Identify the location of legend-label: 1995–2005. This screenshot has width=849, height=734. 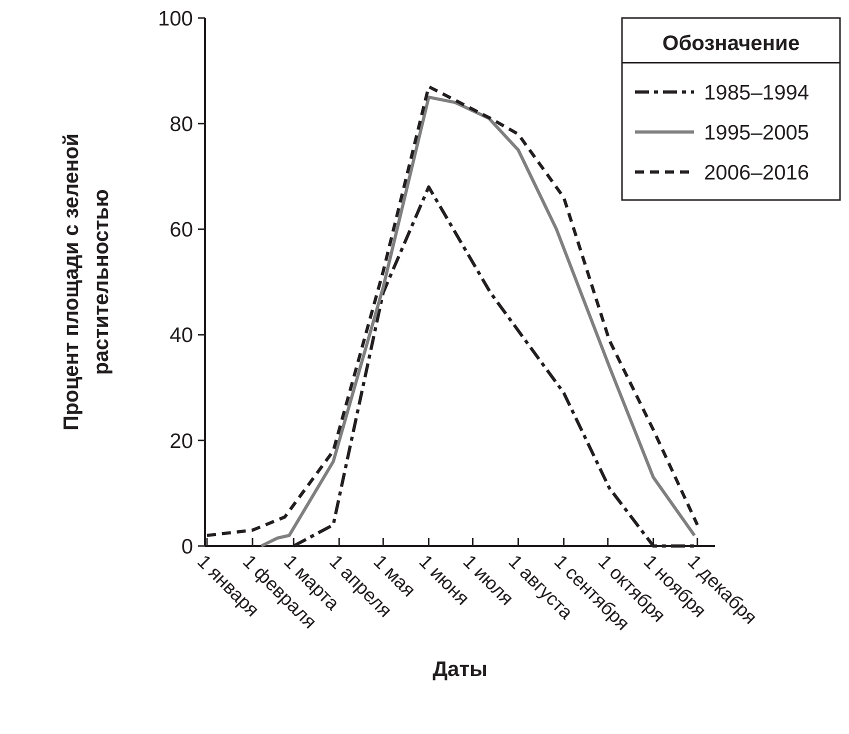
(757, 132).